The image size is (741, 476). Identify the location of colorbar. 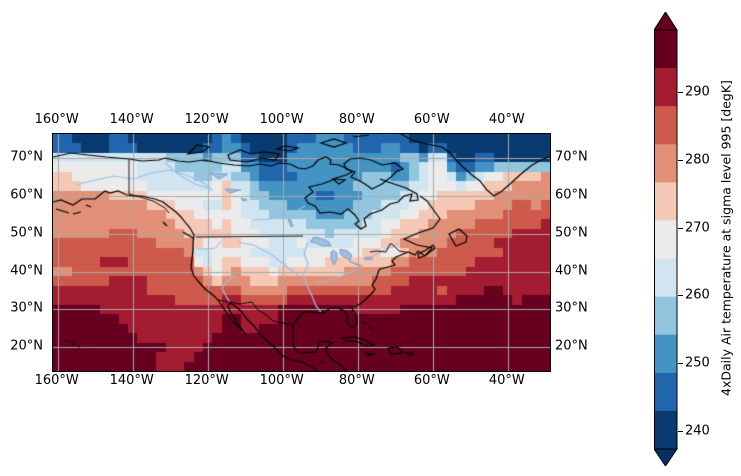
(665, 239).